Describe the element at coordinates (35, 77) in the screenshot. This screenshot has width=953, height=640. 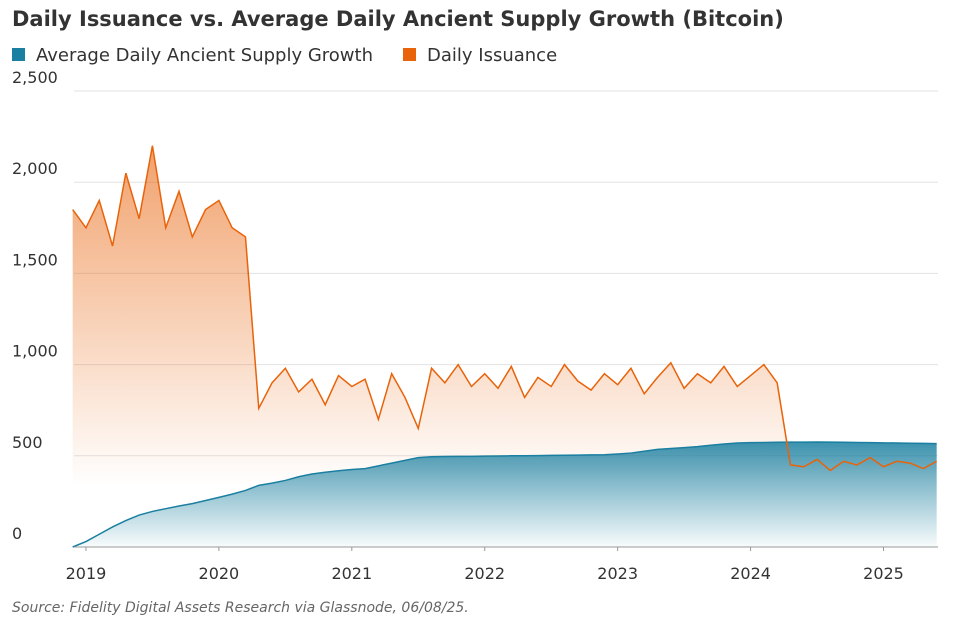
I see `y-tick-label: 2,500` at that location.